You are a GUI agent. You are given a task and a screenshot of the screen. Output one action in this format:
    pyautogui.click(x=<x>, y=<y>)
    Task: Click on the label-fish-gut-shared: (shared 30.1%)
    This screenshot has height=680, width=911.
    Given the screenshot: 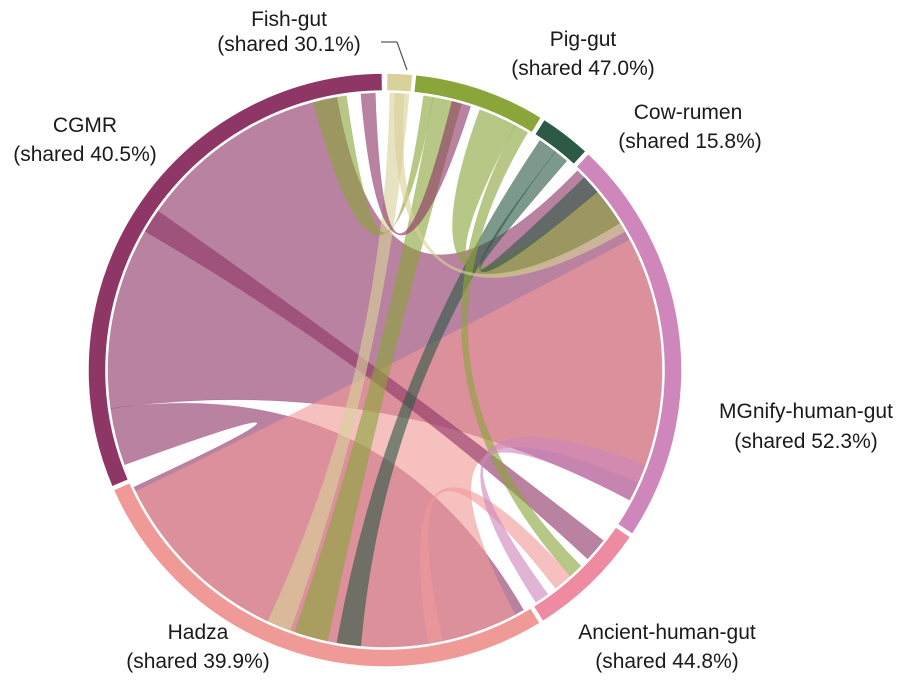 What is the action you would take?
    pyautogui.click(x=289, y=44)
    